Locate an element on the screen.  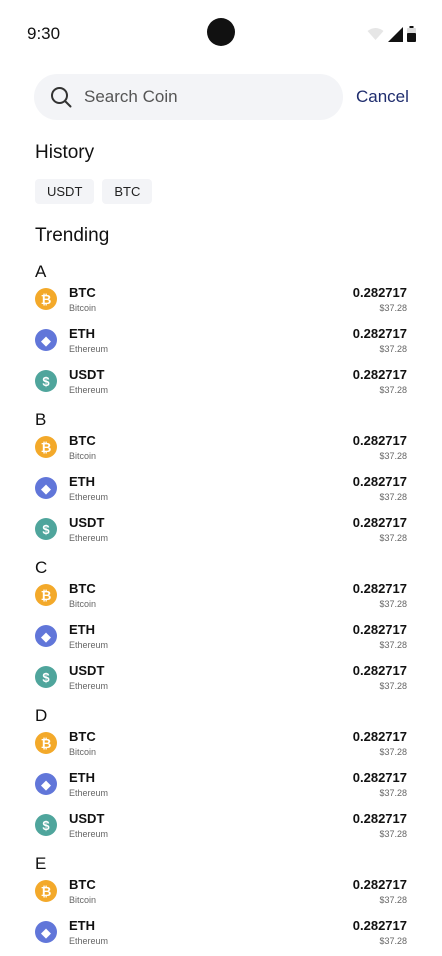
group-letter: B is located at coordinates (41, 419).